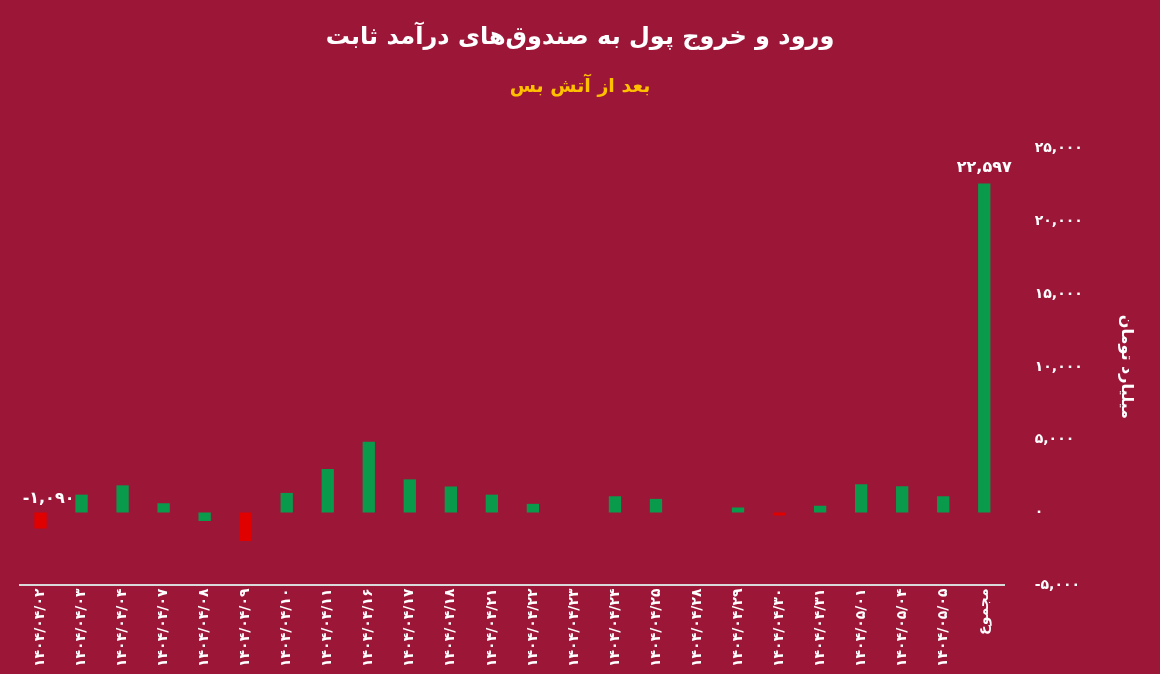 The width and height of the screenshot is (1160, 674). Describe the element at coordinates (580, 85) in the screenshot. I see `chart-subtitle: بعد از آتش بس` at that location.